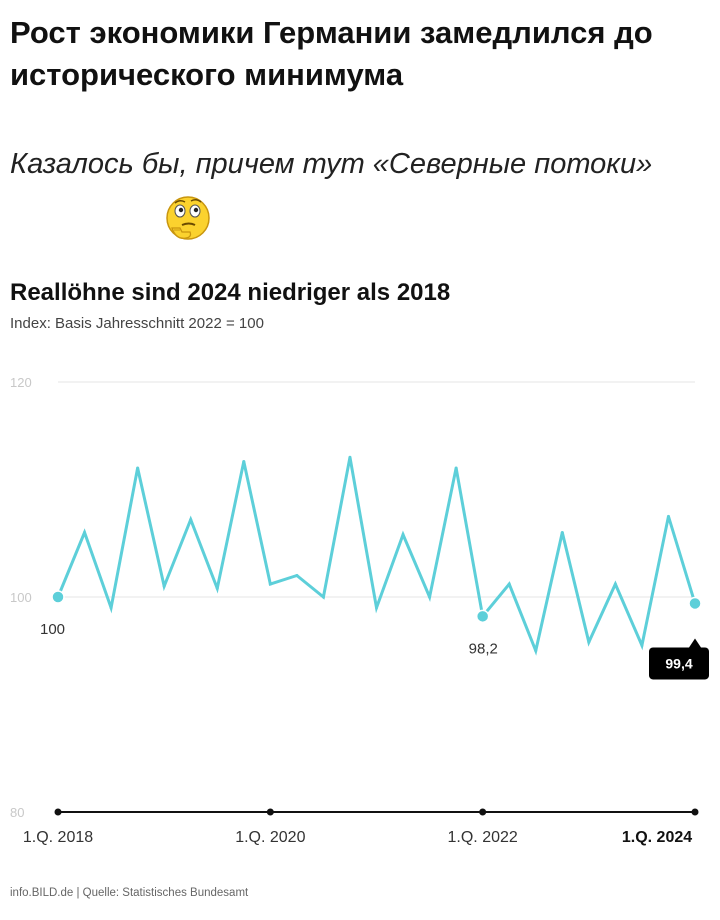  What do you see at coordinates (374, 635) in the screenshot?
I see `annotation-dots: 100 98,2 99,4` at bounding box center [374, 635].